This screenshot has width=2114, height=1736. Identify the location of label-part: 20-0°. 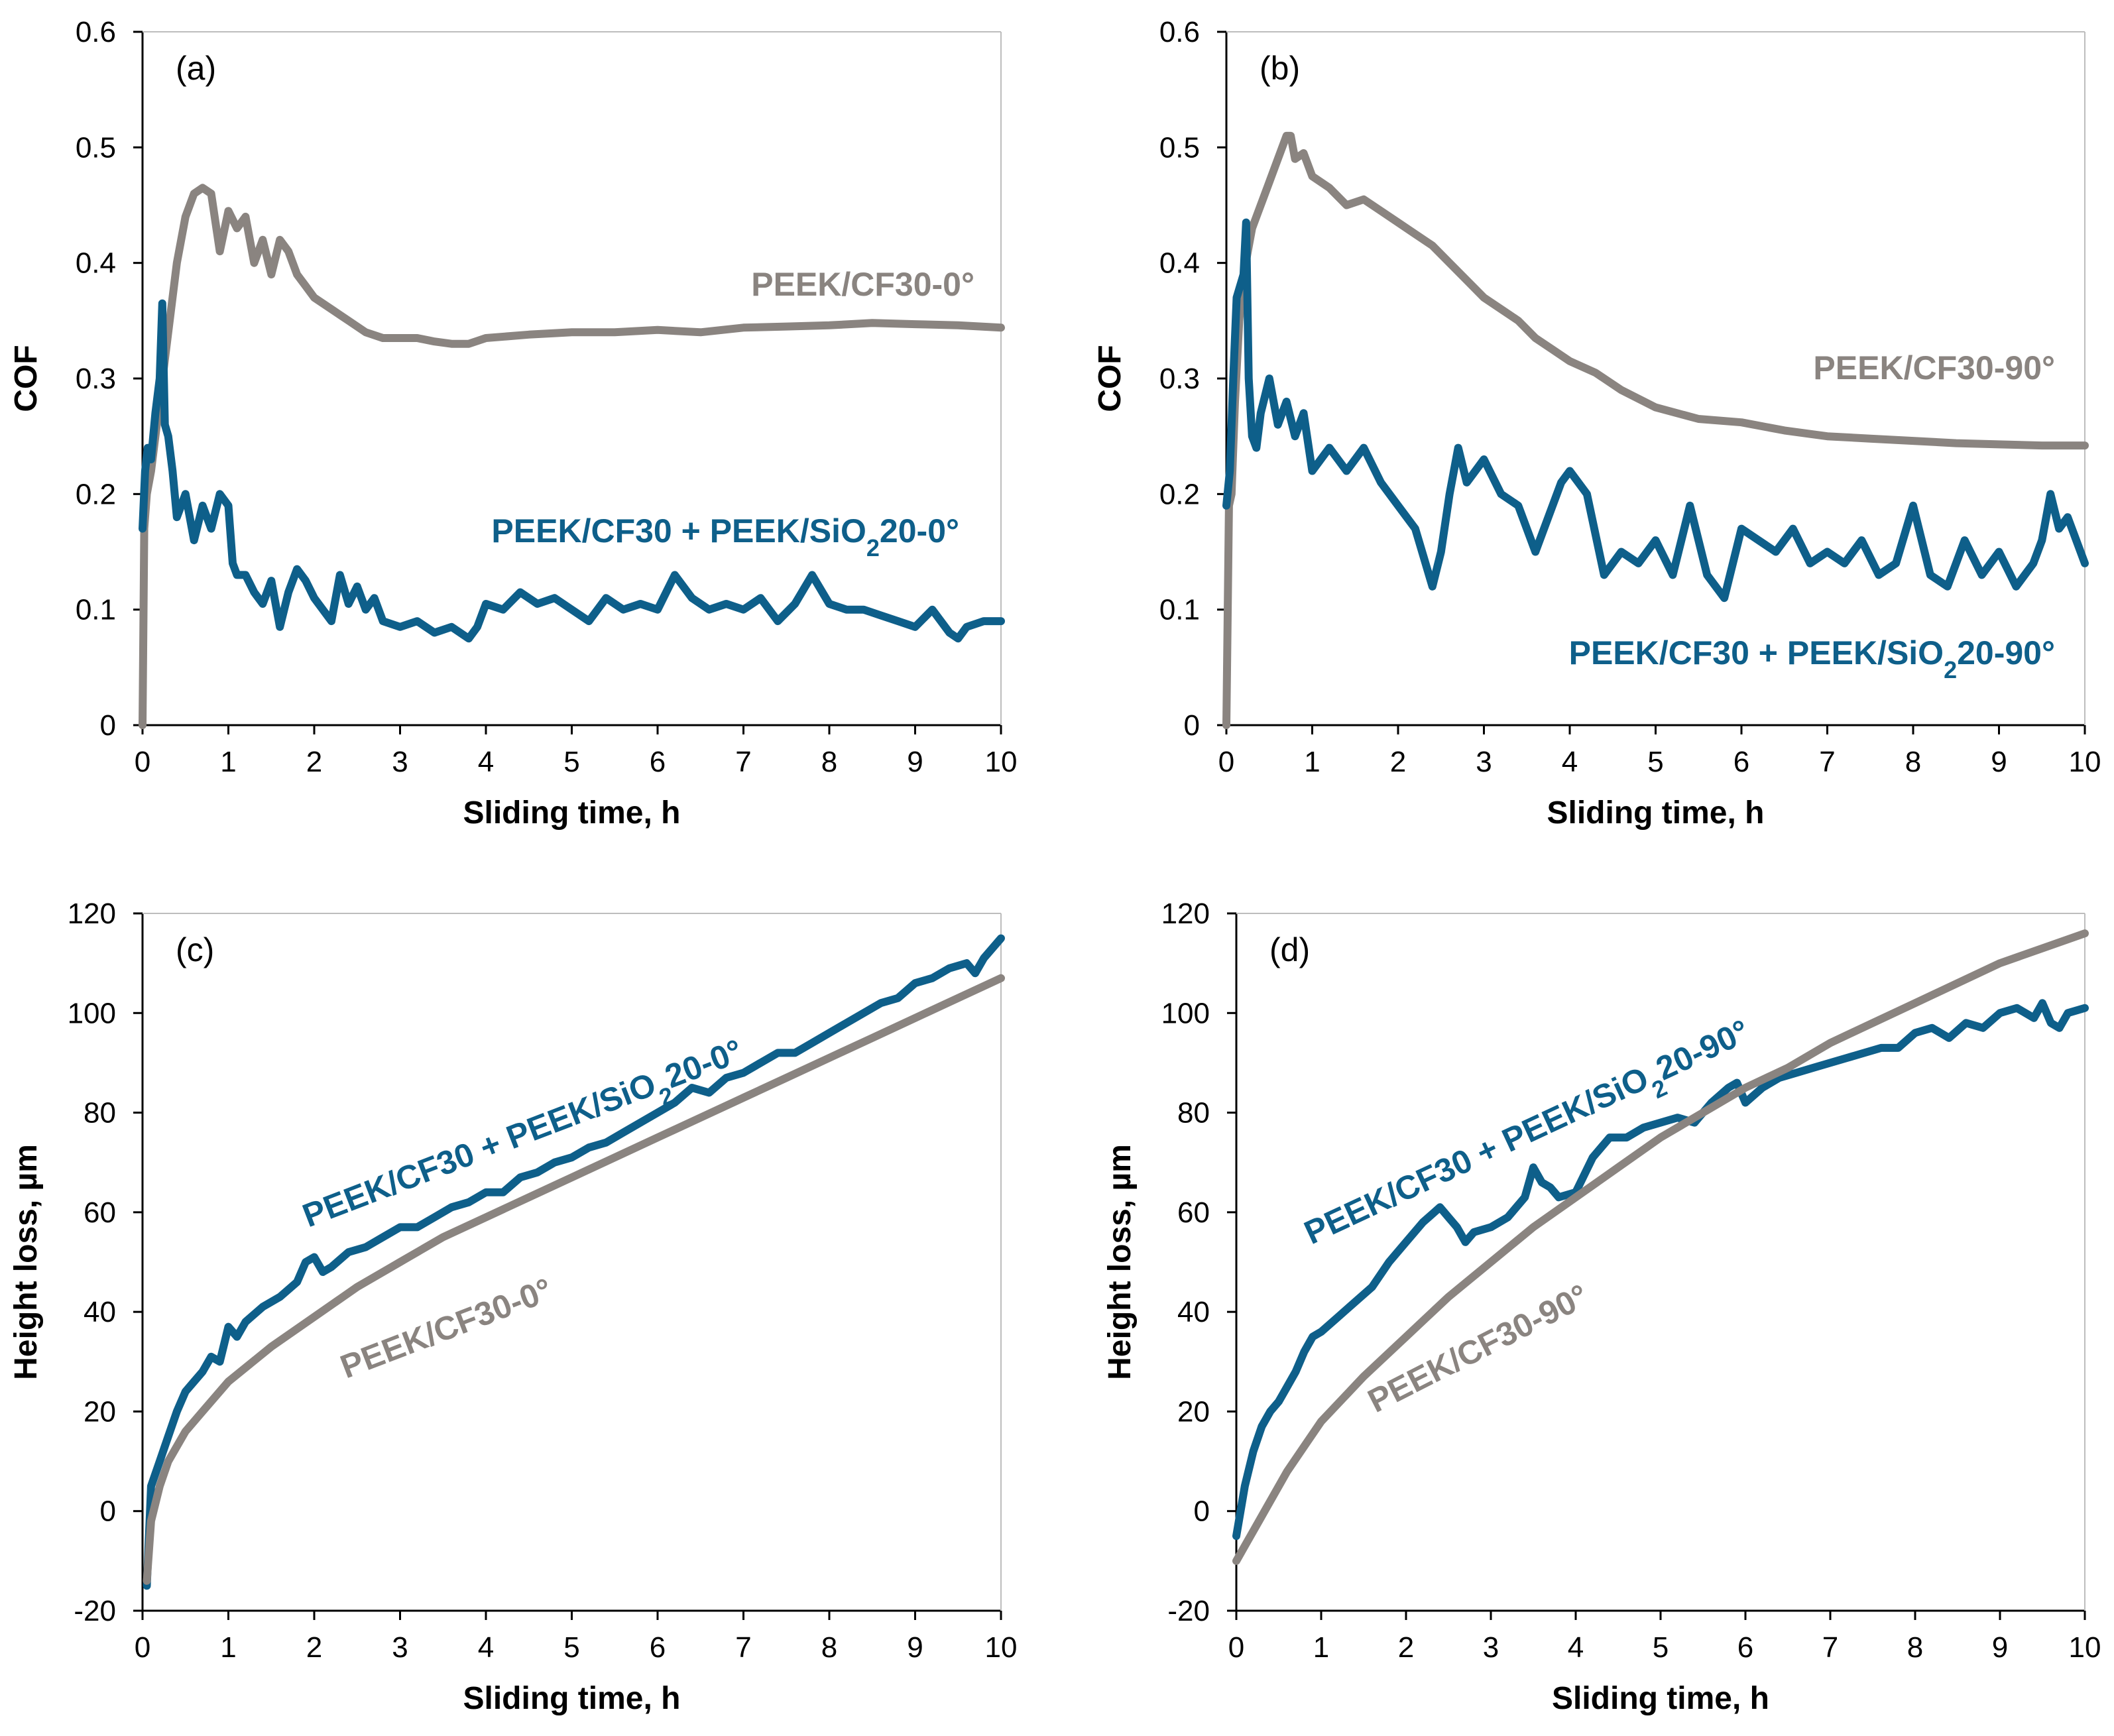
(703, 1063).